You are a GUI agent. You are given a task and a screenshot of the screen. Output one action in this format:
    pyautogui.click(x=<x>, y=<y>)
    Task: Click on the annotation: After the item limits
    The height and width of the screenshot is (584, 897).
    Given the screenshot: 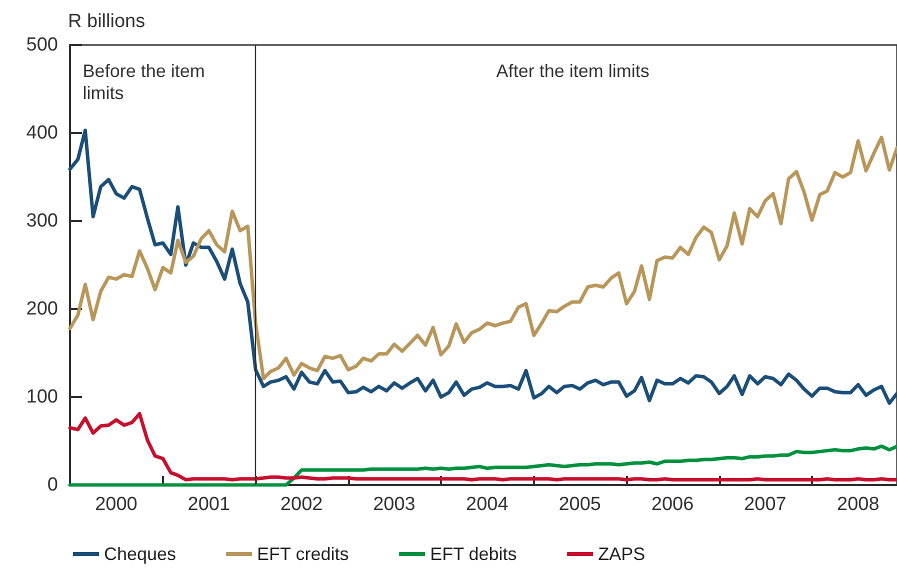 What is the action you would take?
    pyautogui.click(x=573, y=71)
    